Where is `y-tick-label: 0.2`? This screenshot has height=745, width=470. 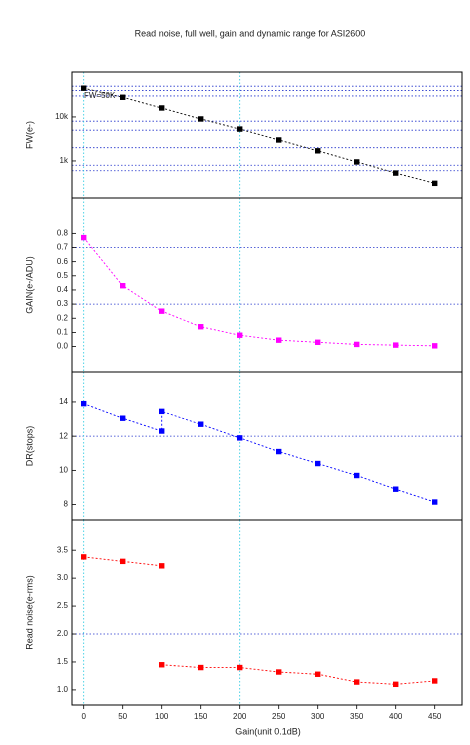
y-tick-label: 0.2 is located at coordinates (63, 317).